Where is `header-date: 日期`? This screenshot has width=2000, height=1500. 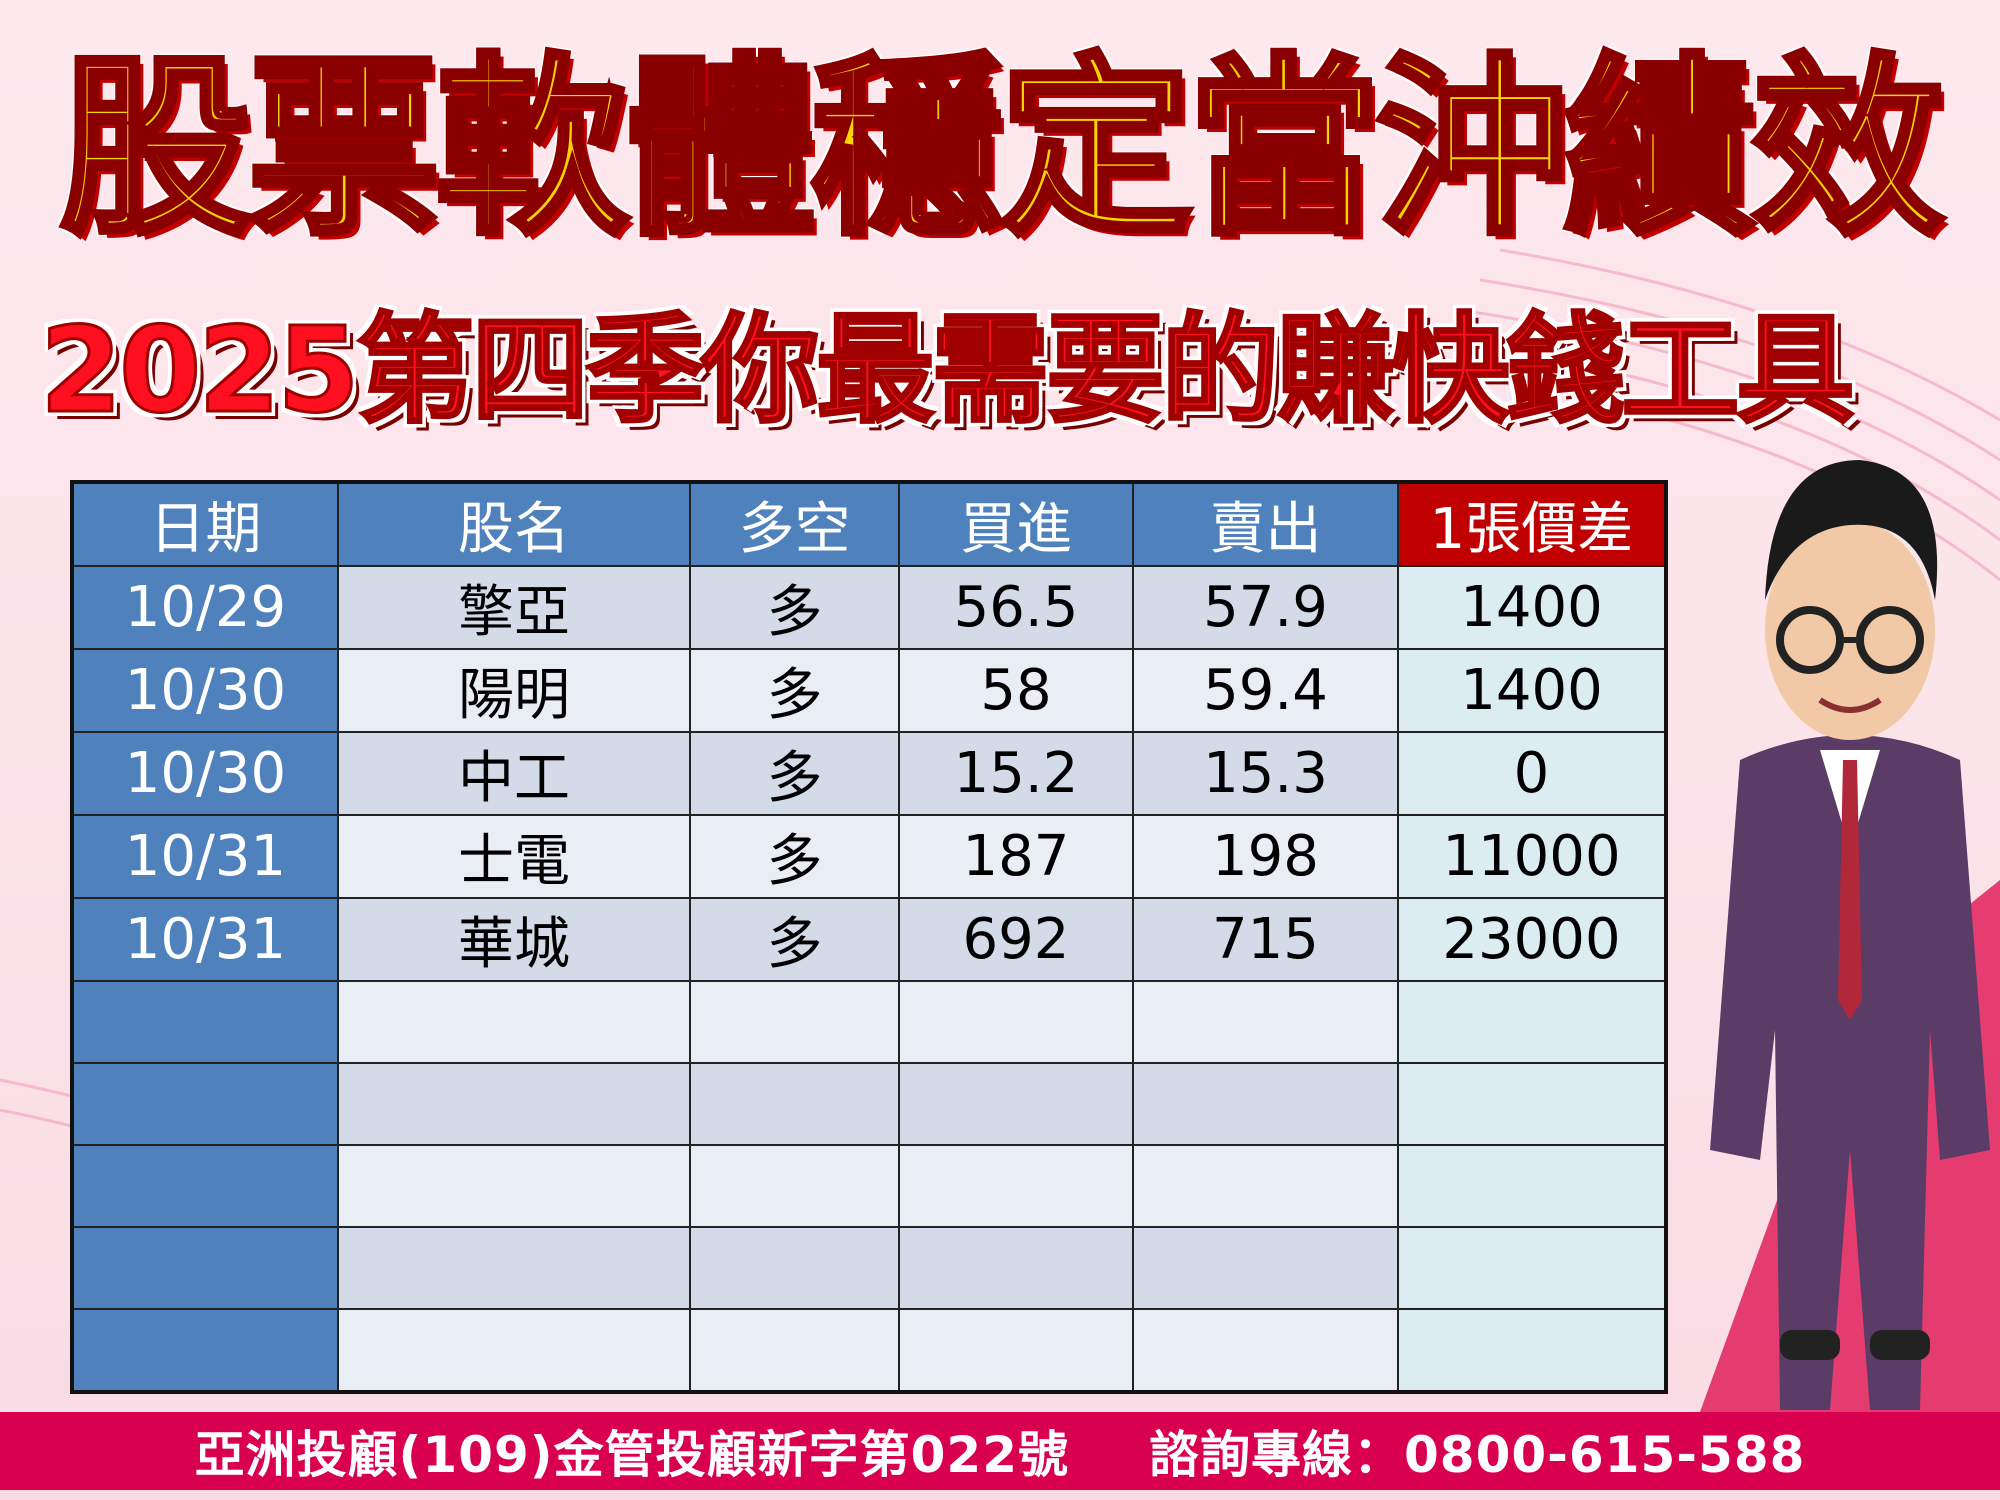 header-date: 日期 is located at coordinates (205, 524).